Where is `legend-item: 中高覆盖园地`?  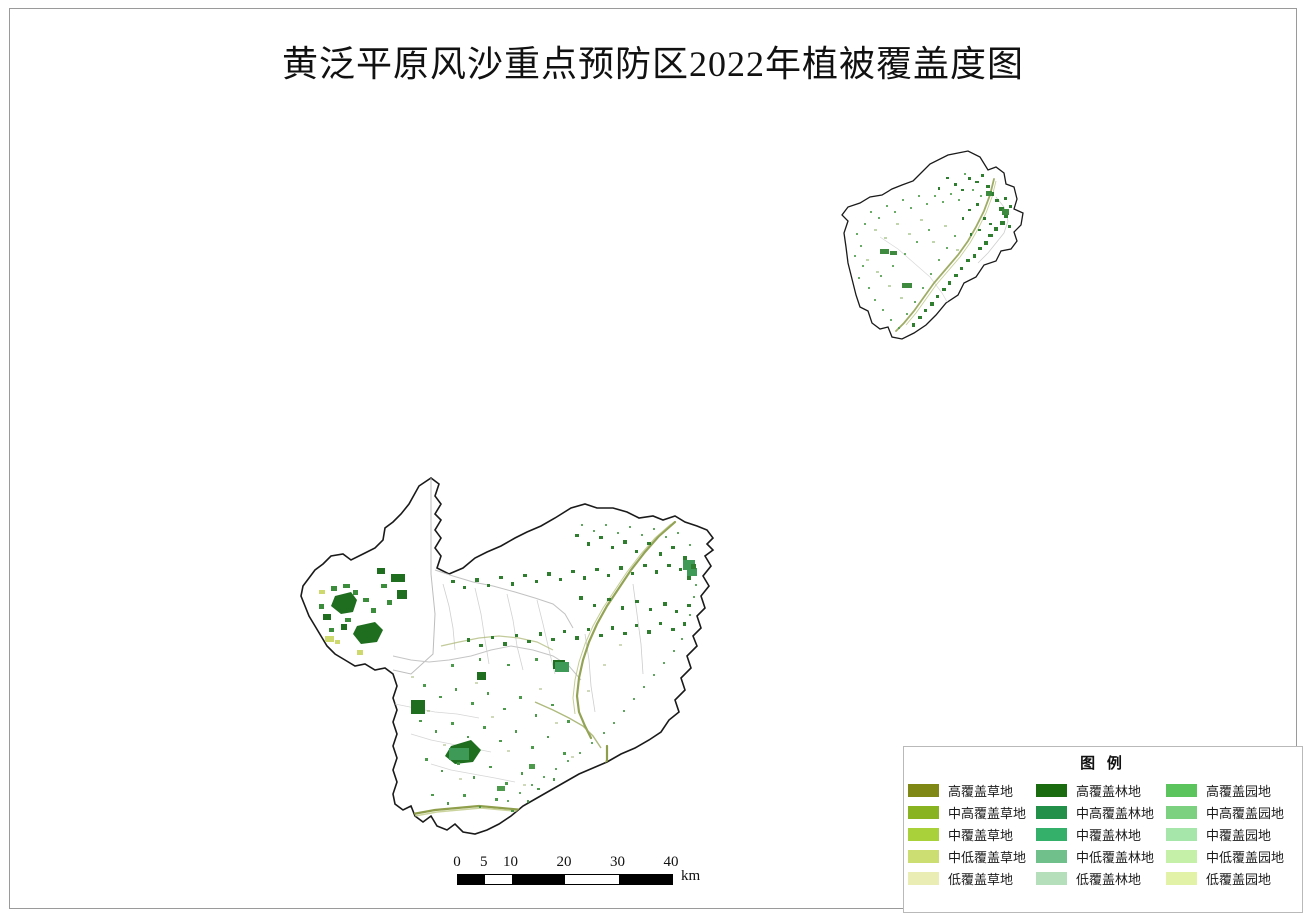 legend-item: 中高覆盖园地 is located at coordinates (1234, 812).